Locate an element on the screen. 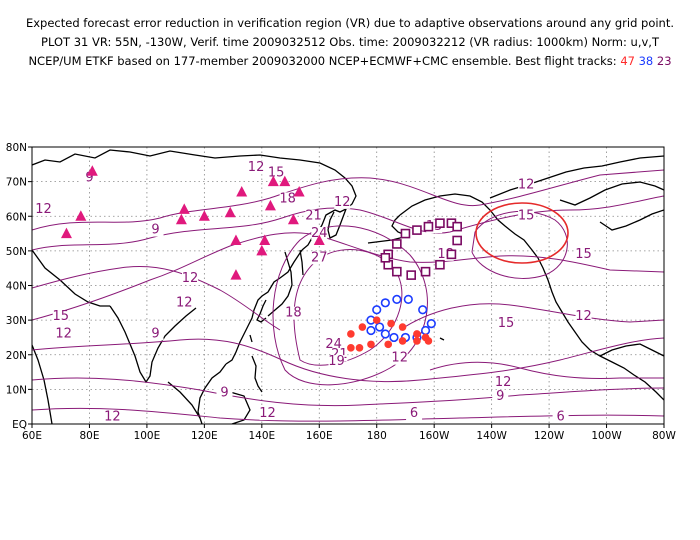  contour-label: 21 is located at coordinates (313, 216).